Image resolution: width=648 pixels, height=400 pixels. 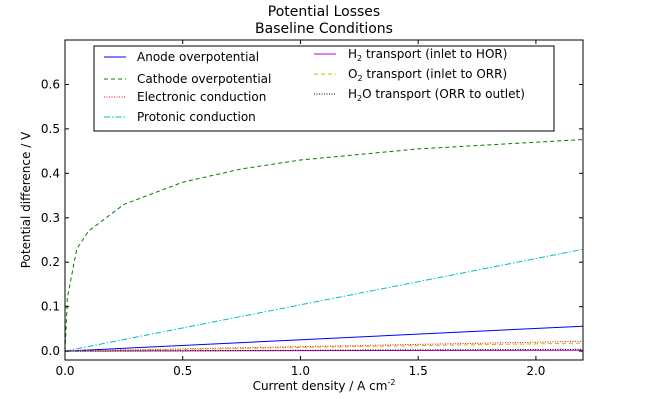 What do you see at coordinates (427, 55) in the screenshot?
I see `legend-label: H2 transport (inlet to HOR)` at bounding box center [427, 55].